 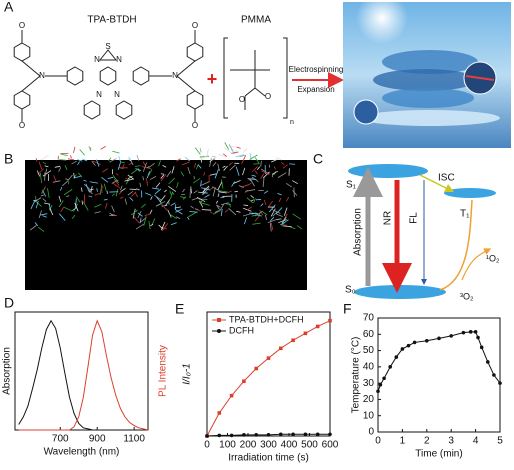 I want to click on panel-label: E, so click(x=179, y=309).